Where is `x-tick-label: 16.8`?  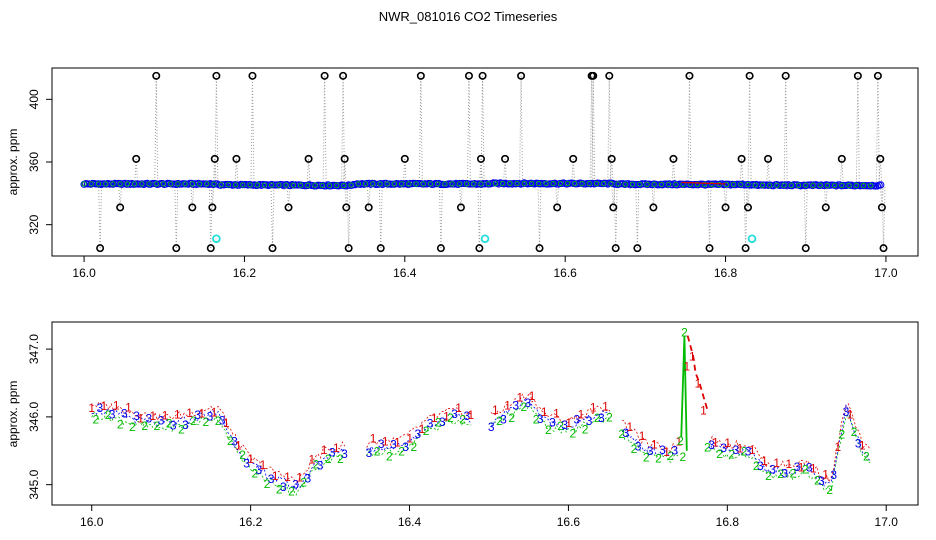 x-tick-label: 16.8 is located at coordinates (728, 522).